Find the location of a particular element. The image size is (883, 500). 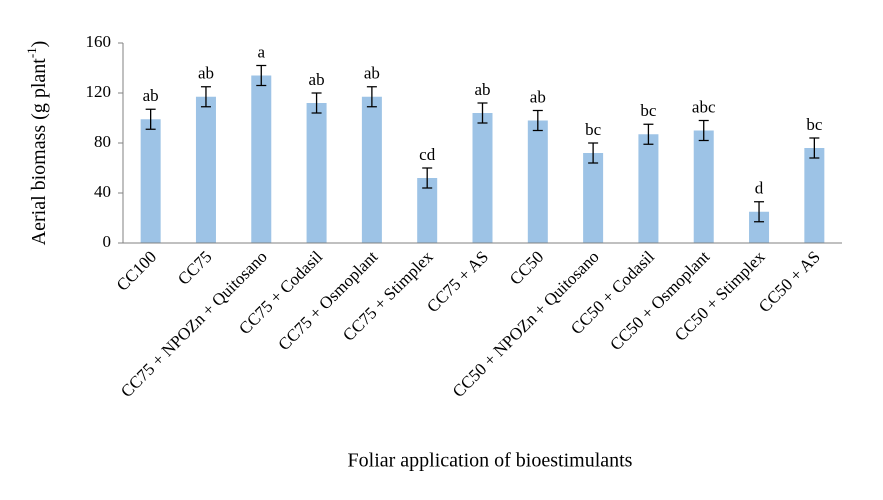

x-axis-label: Foliar application of bioestimulants is located at coordinates (490, 461).